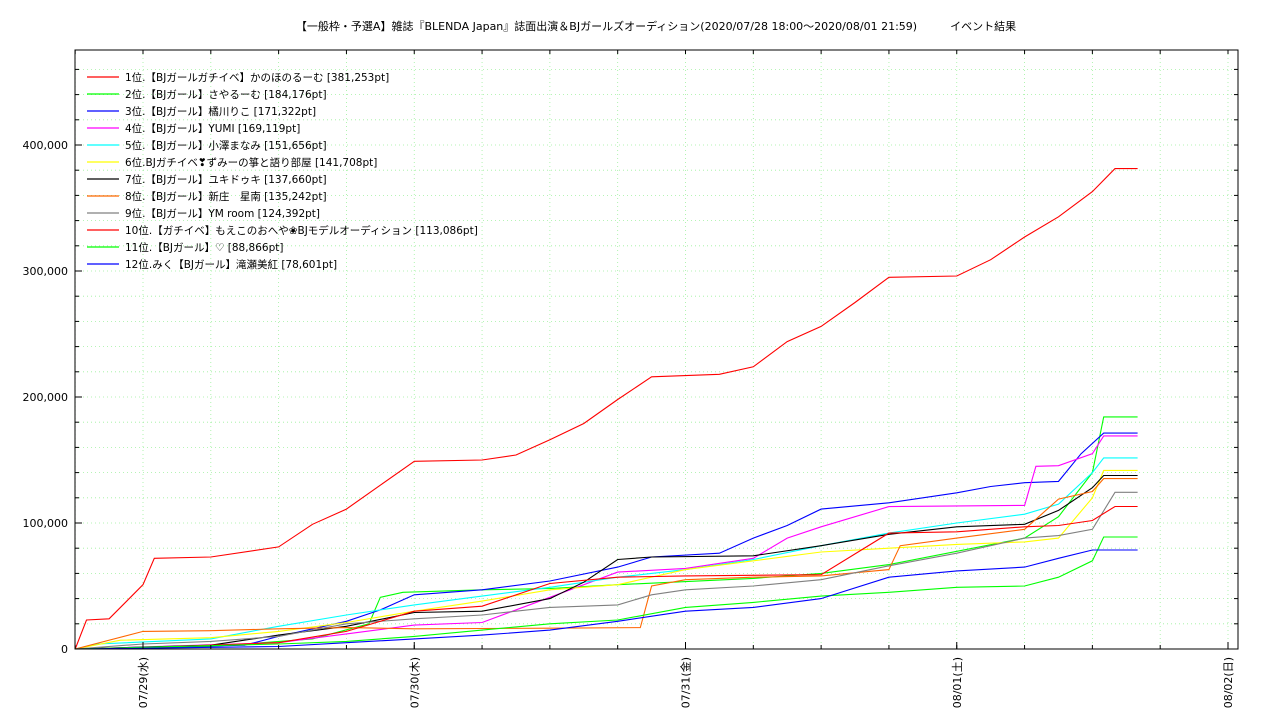  What do you see at coordinates (46, 397) in the screenshot?
I see `y-tick-label: 200,000` at bounding box center [46, 397].